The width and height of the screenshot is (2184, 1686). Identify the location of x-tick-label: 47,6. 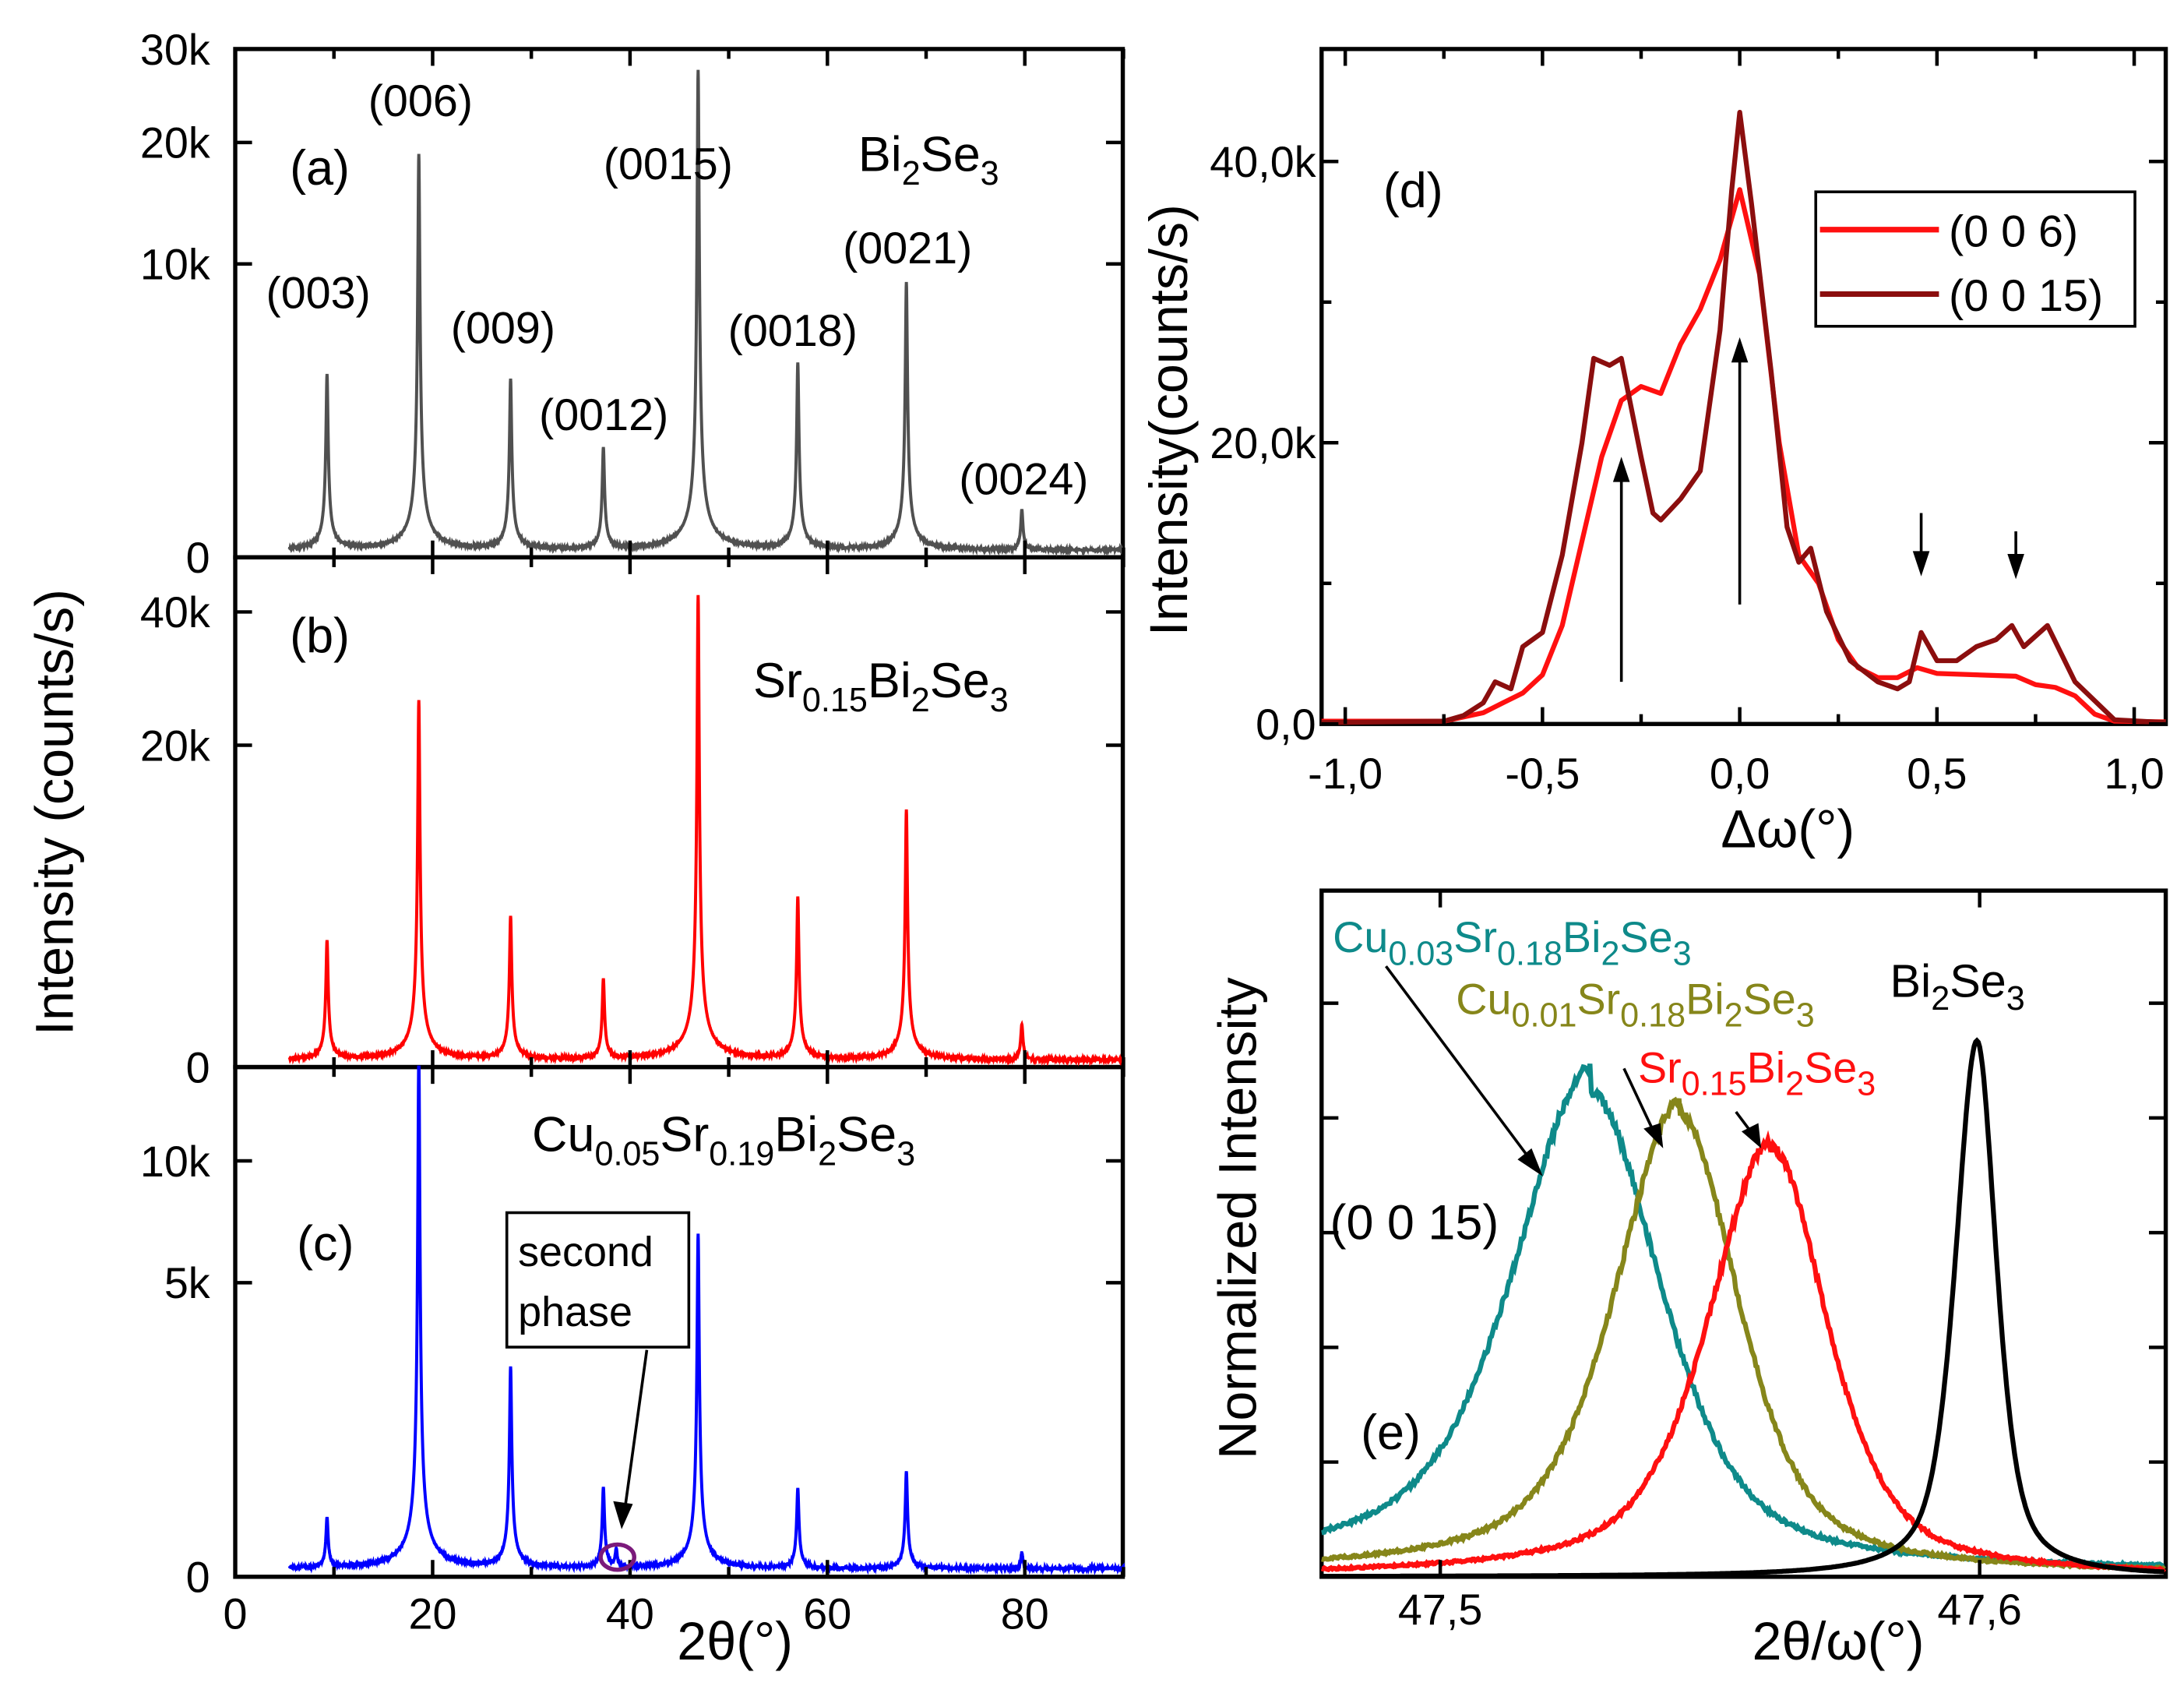
(1979, 1609).